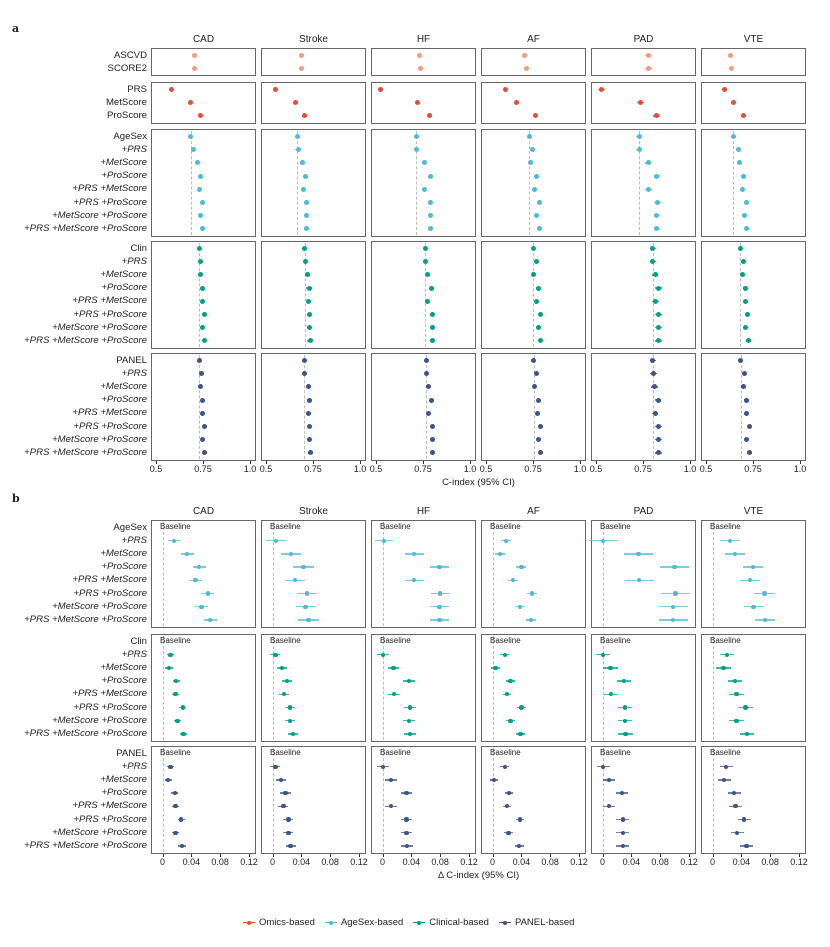  Describe the element at coordinates (753, 39) in the screenshot. I see `outcome-header: VTE` at that location.